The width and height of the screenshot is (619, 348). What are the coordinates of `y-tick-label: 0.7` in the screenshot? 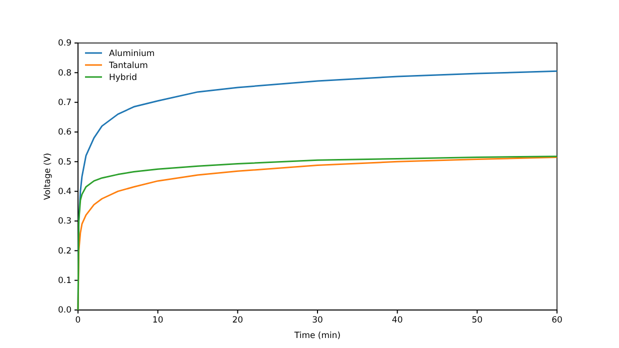 It's located at (65, 103).